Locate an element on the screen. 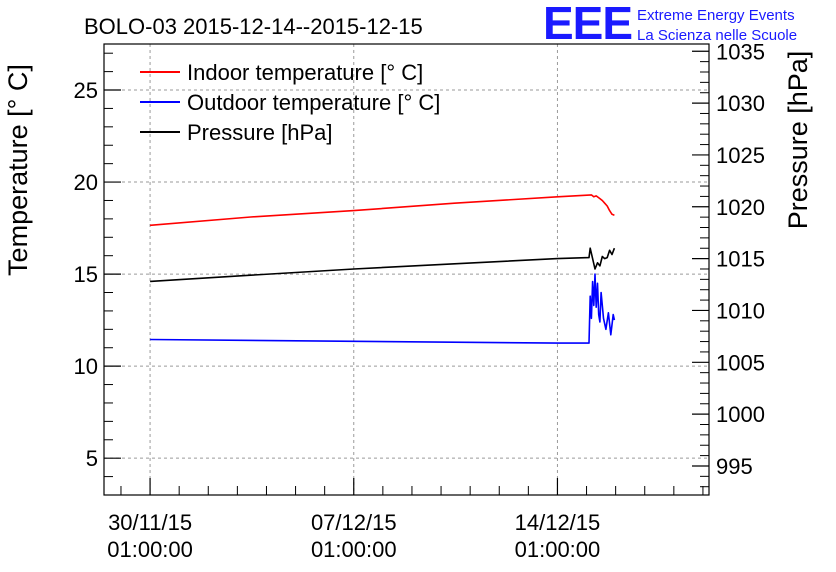  x-tick-date: 14/12/15 is located at coordinates (558, 522).